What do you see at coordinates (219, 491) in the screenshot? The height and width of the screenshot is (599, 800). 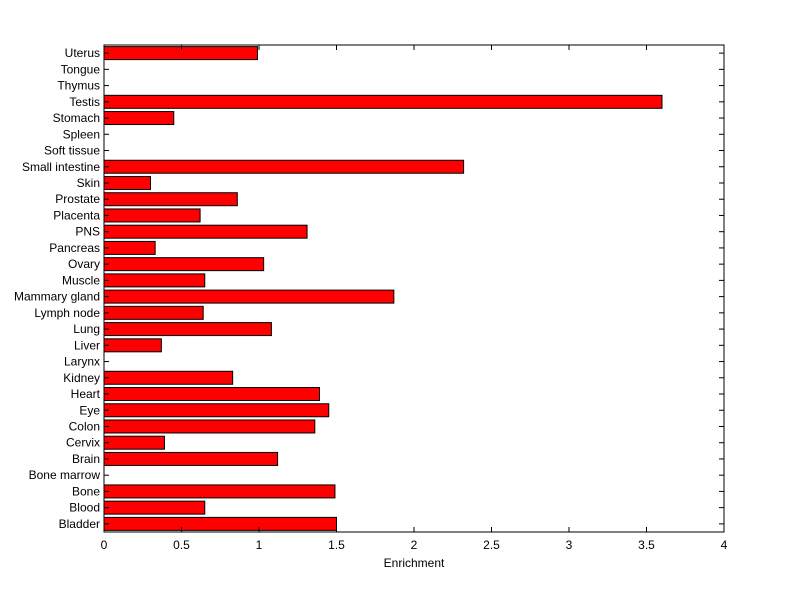 I see `bar-bone` at bounding box center [219, 491].